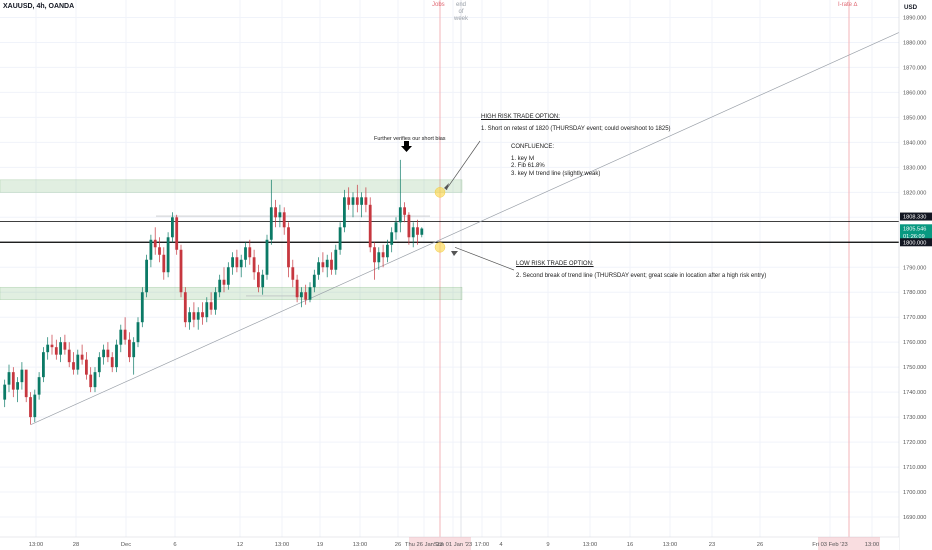 This screenshot has height=550, width=932. What do you see at coordinates (463, 165) in the screenshot?
I see `arrow-line` at bounding box center [463, 165].